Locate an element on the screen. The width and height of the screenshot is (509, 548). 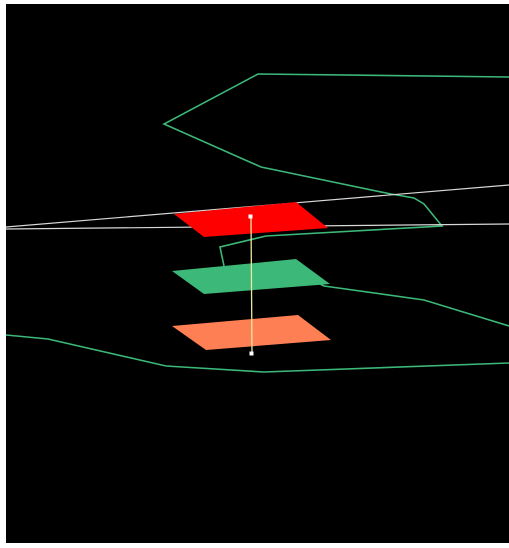
vertical-connector-line is located at coordinates (251, 285).